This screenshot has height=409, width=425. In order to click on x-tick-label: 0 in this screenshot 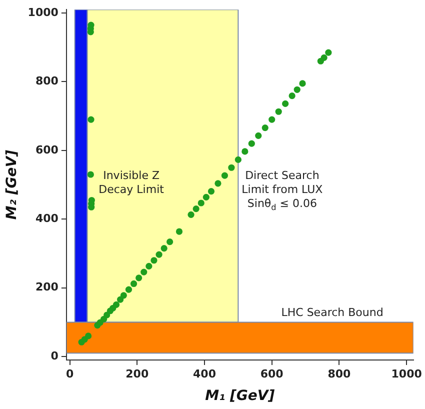, I will do `click(70, 373)`.